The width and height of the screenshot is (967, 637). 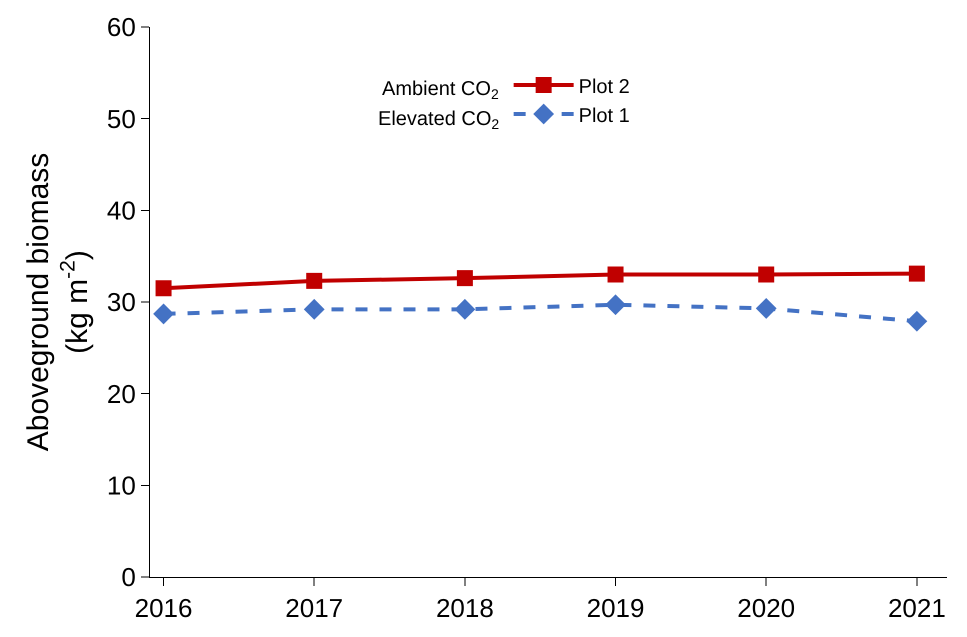 What do you see at coordinates (121, 27) in the screenshot?
I see `y-tick-label: 60` at bounding box center [121, 27].